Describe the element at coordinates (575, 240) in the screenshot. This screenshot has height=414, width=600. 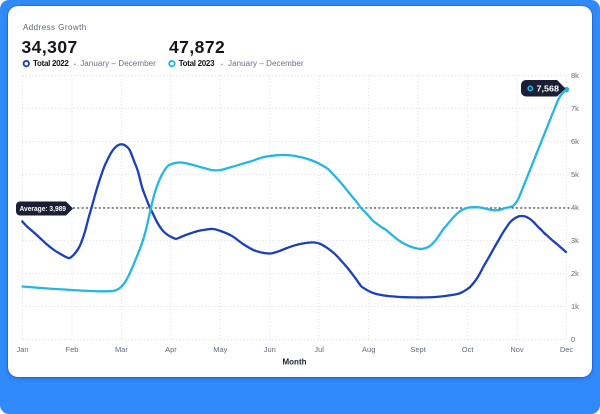
I see `svg-text: 3k` at that location.